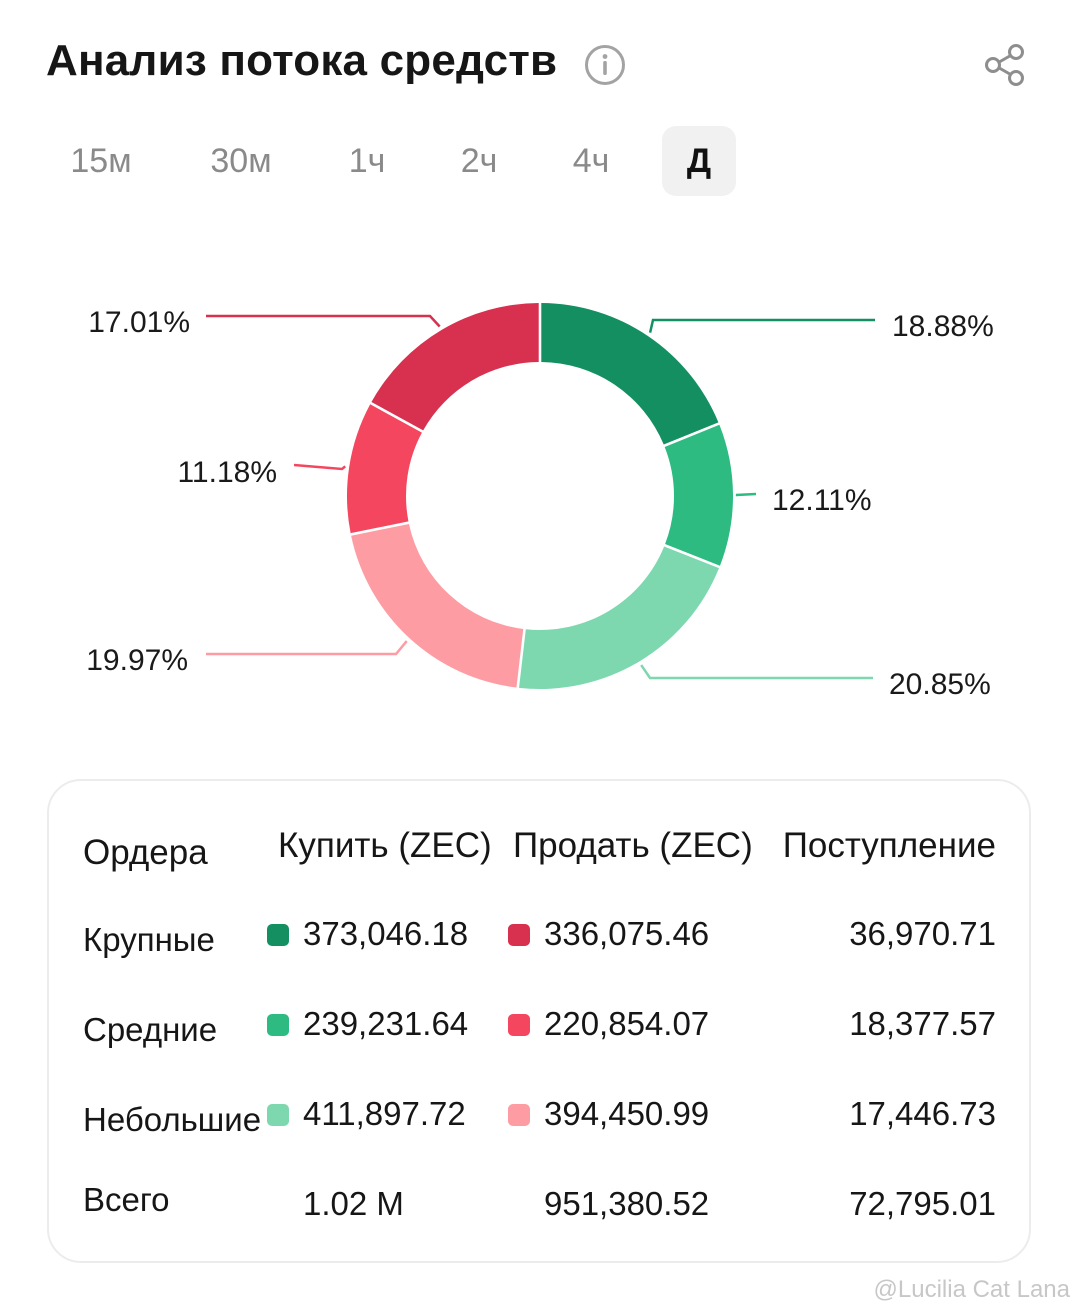 The width and height of the screenshot is (1080, 1312). What do you see at coordinates (698, 495) in the screenshot?
I see `donut-slice-medium-buy` at bounding box center [698, 495].